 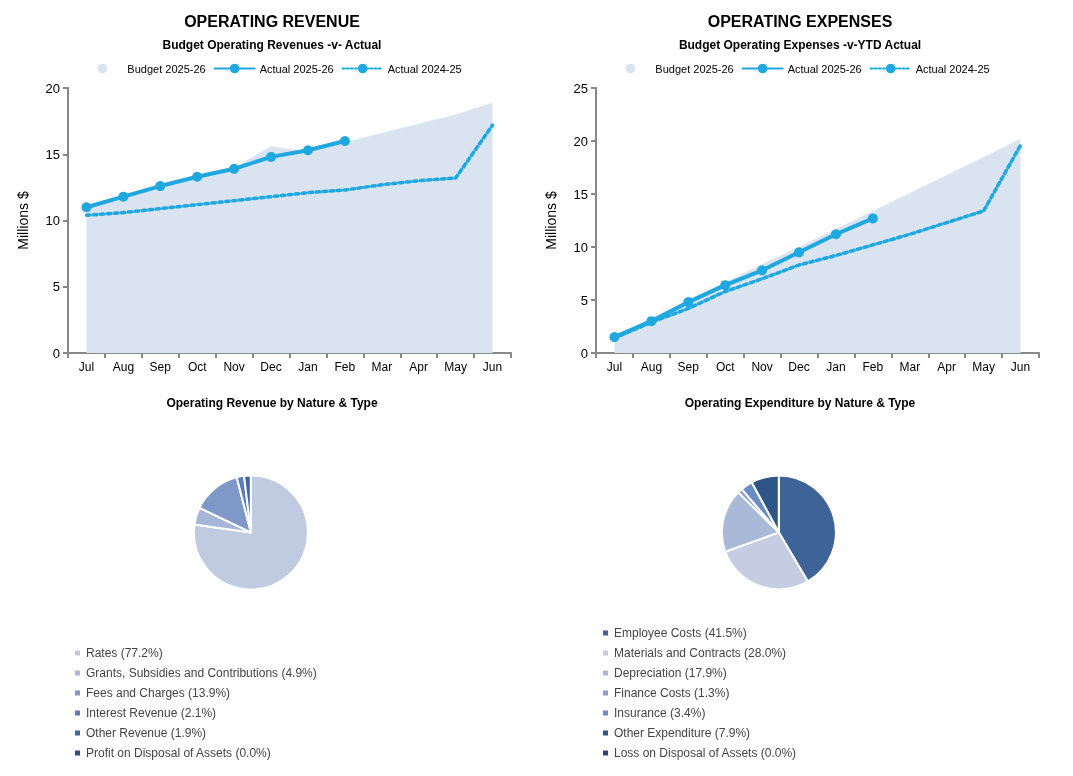 What do you see at coordinates (178, 753) in the screenshot?
I see `legend-label: Profit on Disposal of Assets (0.0%)` at bounding box center [178, 753].